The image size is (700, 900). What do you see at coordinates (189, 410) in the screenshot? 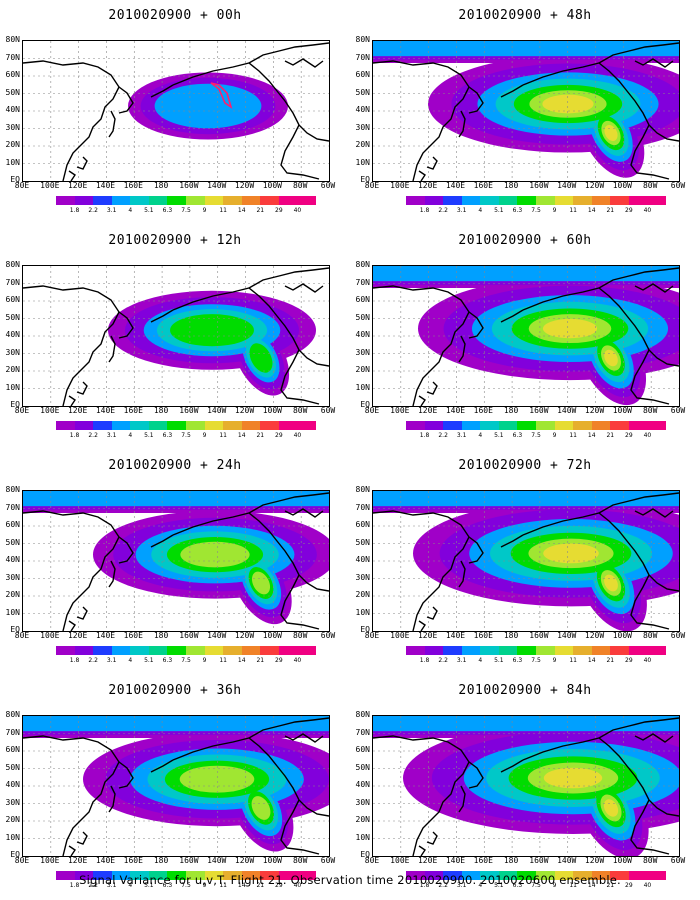
I see `longitude-label: 160W` at bounding box center [189, 410].